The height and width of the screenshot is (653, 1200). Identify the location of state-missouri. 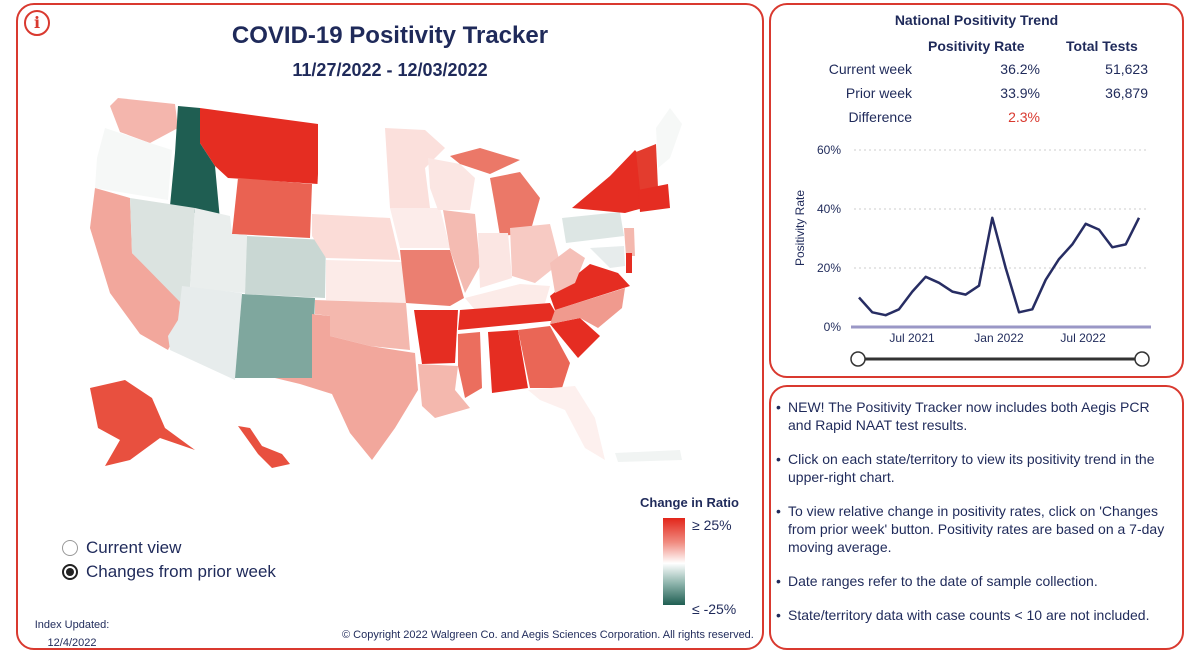
(432, 278).